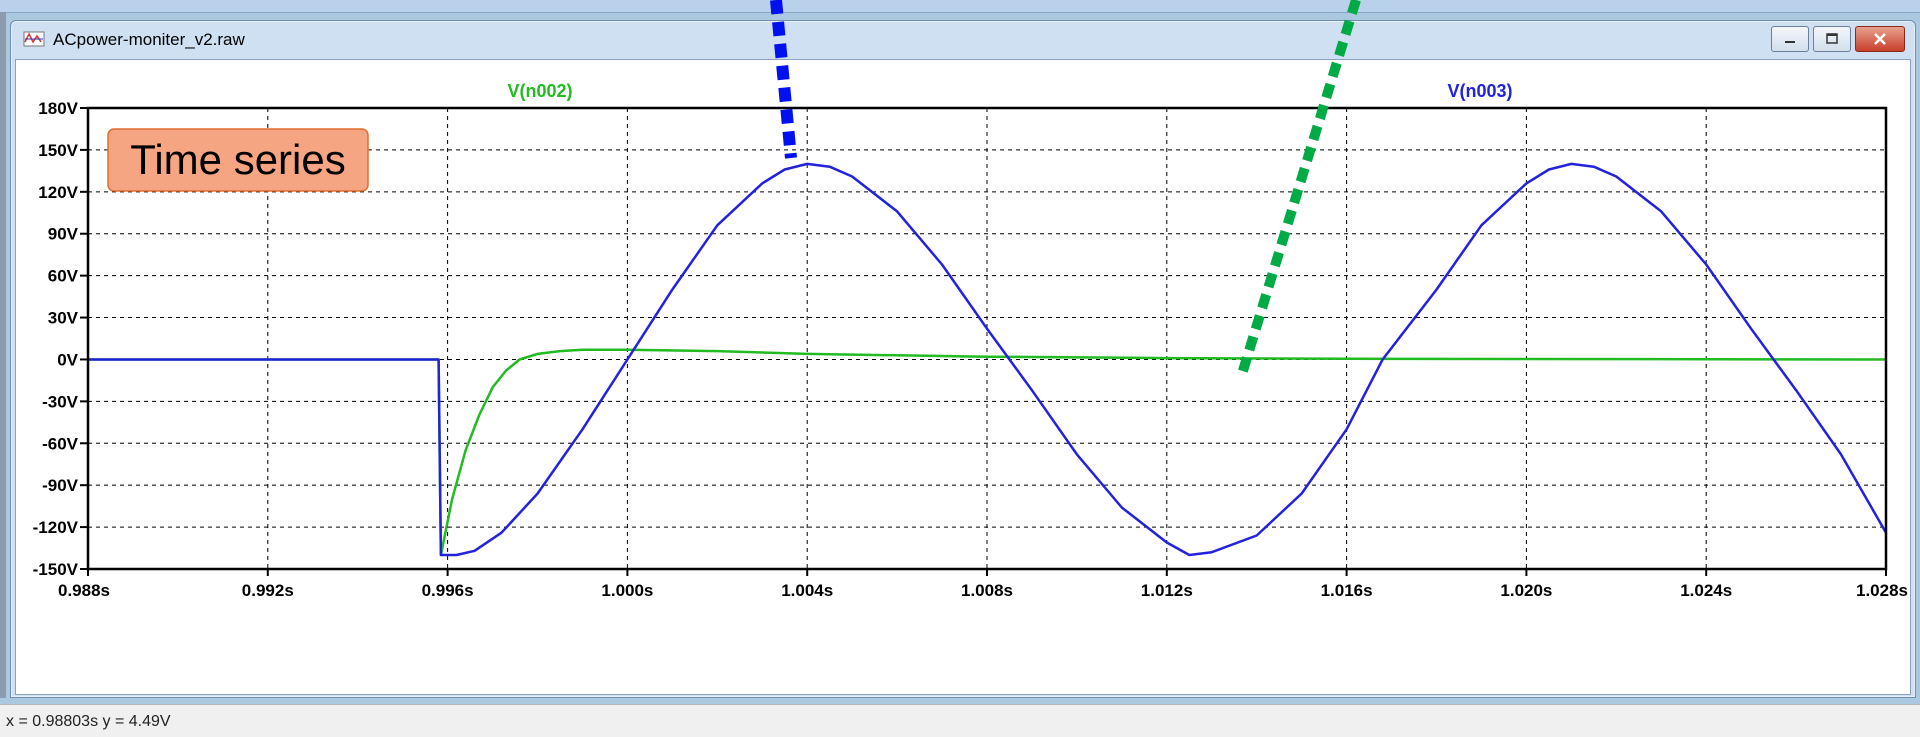 The image size is (1920, 737). What do you see at coordinates (67, 359) in the screenshot?
I see `y-tick-label: 0V` at bounding box center [67, 359].